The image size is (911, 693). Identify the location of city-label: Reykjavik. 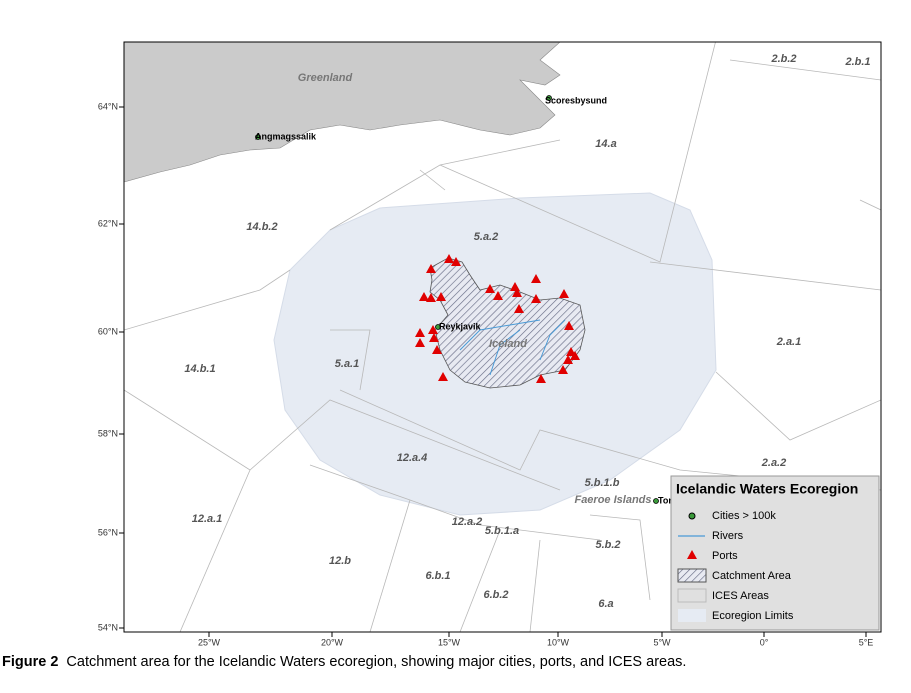
(460, 326).